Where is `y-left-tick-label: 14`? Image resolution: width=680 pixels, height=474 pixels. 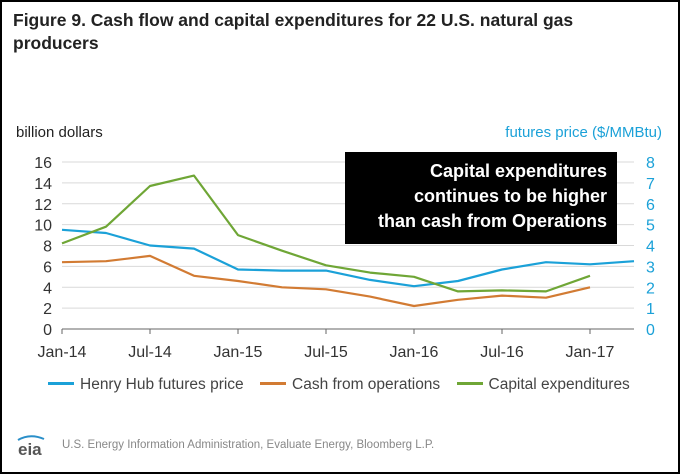 y-left-tick-label: 14 is located at coordinates (43, 184).